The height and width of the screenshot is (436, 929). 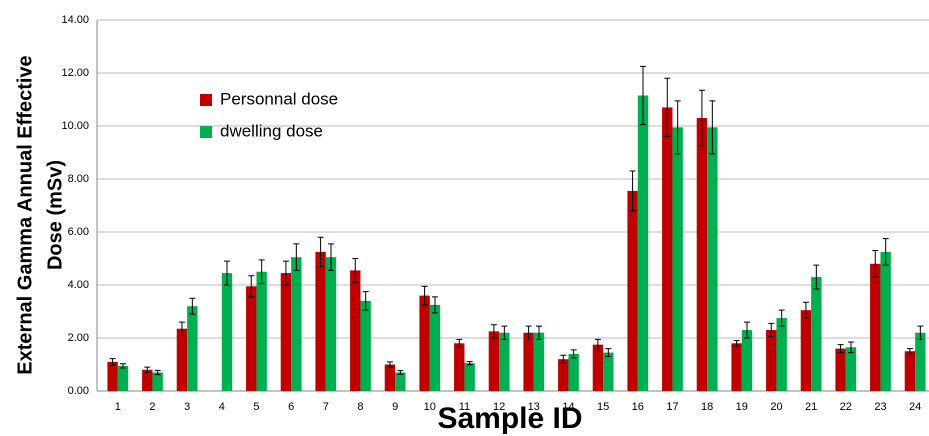 I want to click on y-tick-label: 4.00, so click(x=78, y=285).